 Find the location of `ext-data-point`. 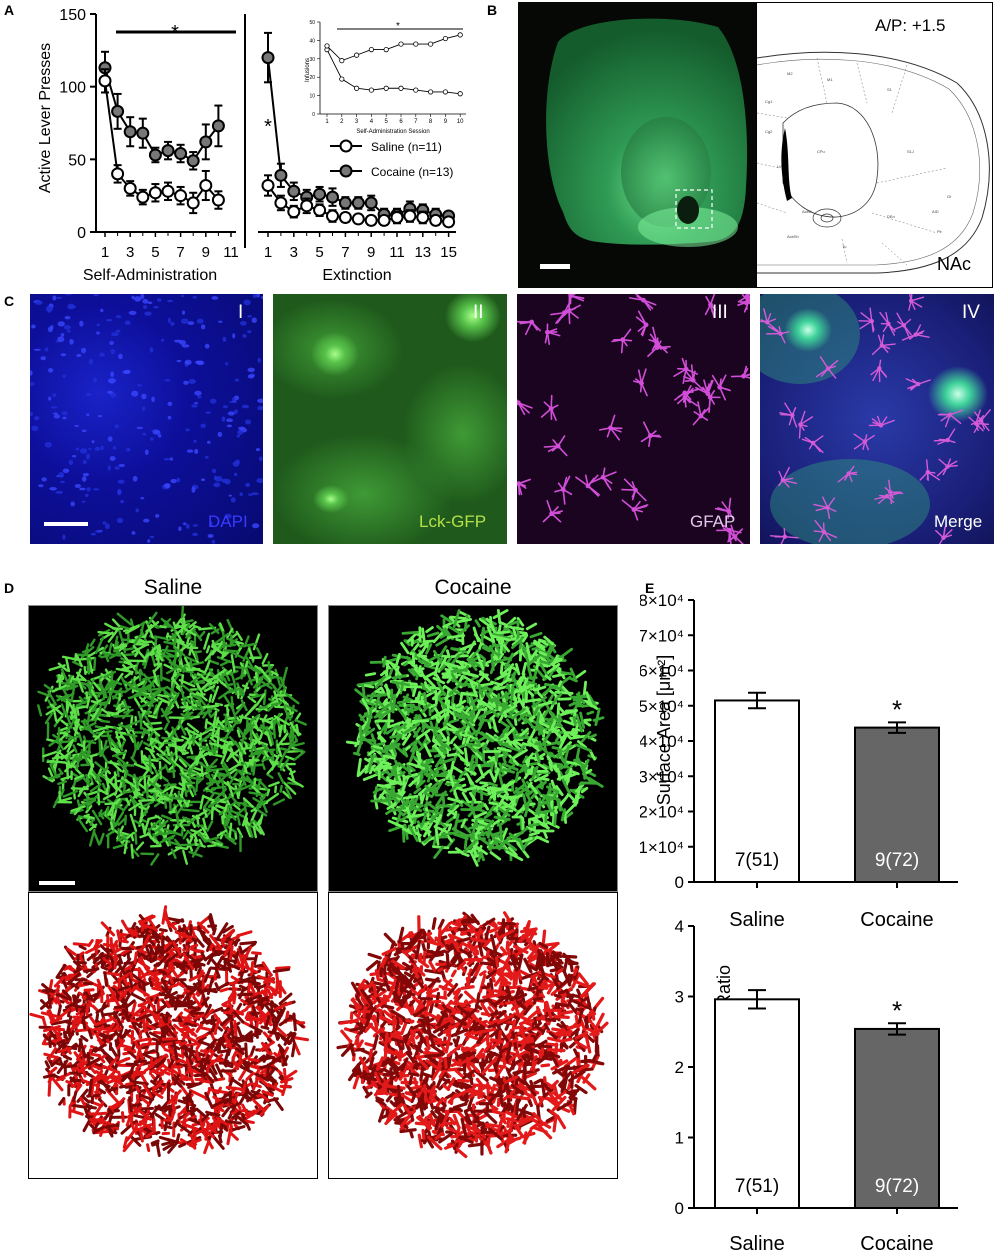

ext-data-point is located at coordinates (384, 220).